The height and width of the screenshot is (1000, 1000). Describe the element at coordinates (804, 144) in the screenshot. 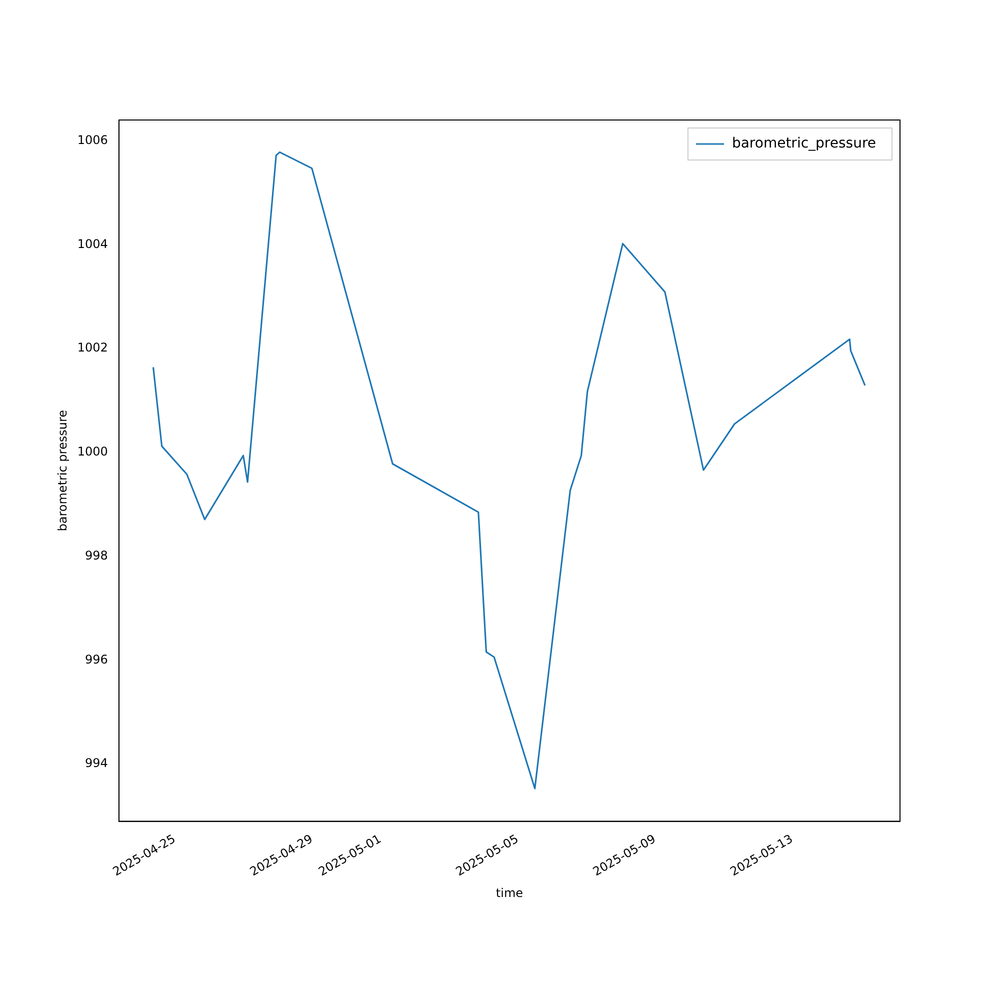

I see `legend-label: barometric_pressure` at that location.